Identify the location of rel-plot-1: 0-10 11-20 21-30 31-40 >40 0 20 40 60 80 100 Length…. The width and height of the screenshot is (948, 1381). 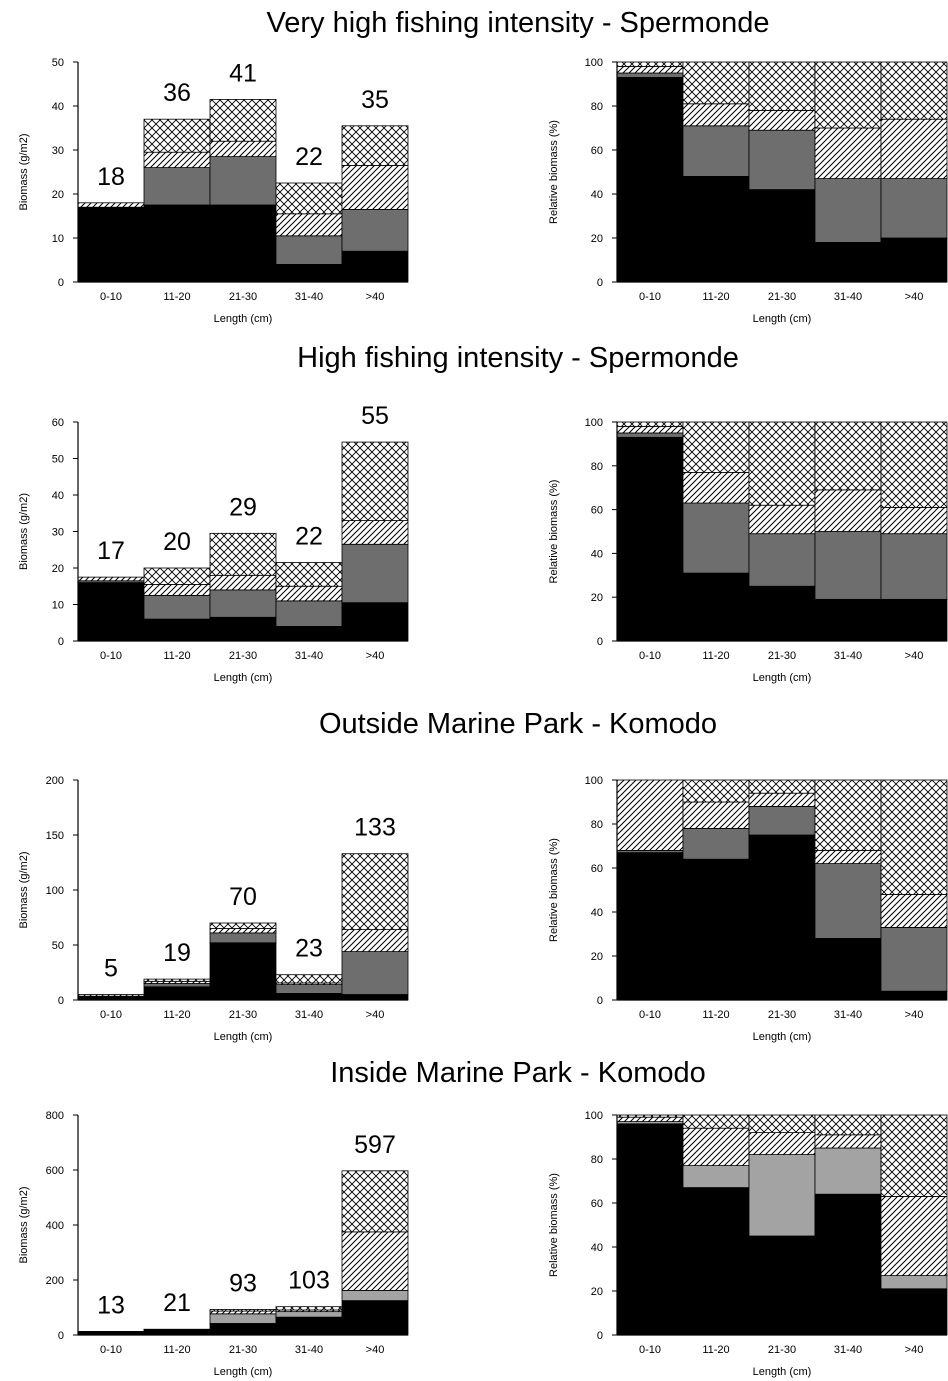
(748, 191).